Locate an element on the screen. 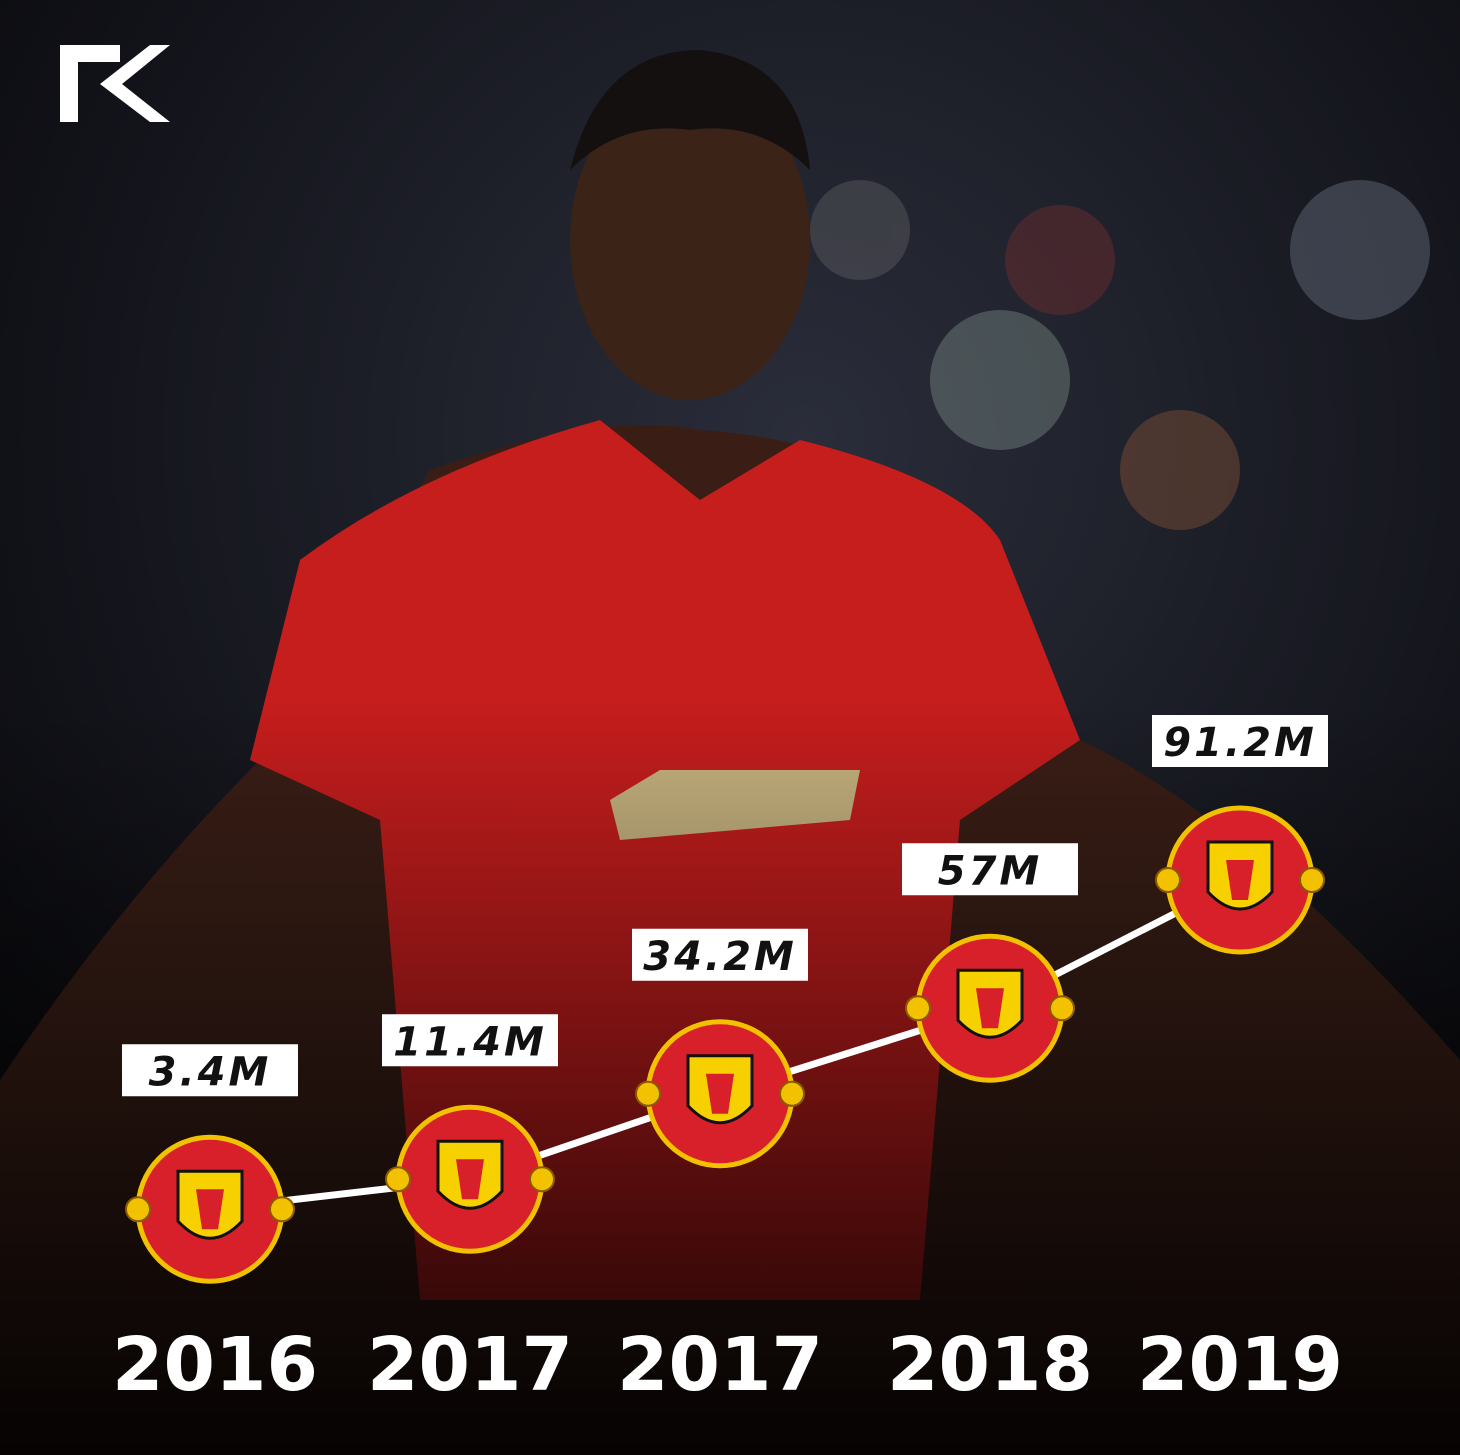 This screenshot has height=1455, width=1460. value-label: 91.2M is located at coordinates (1240, 743).